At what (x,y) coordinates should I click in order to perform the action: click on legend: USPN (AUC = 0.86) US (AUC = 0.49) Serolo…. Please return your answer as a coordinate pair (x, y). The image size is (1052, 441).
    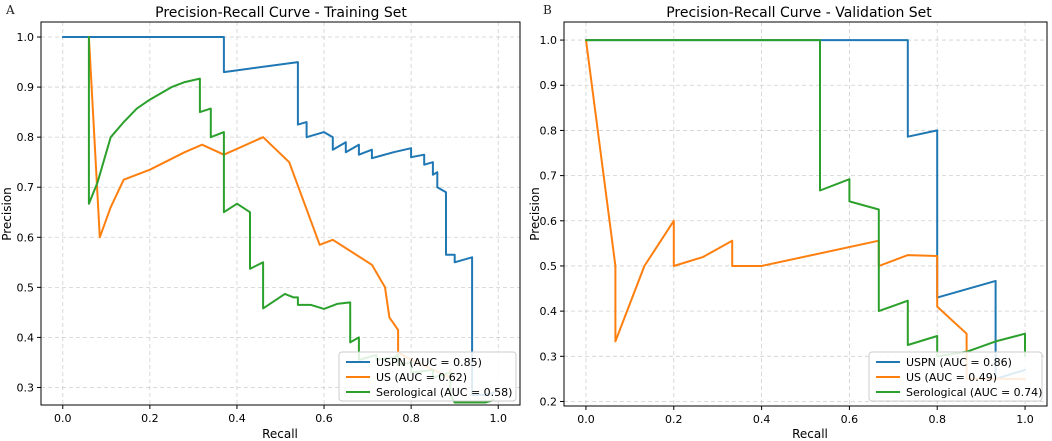
    Looking at the image, I should click on (955, 376).